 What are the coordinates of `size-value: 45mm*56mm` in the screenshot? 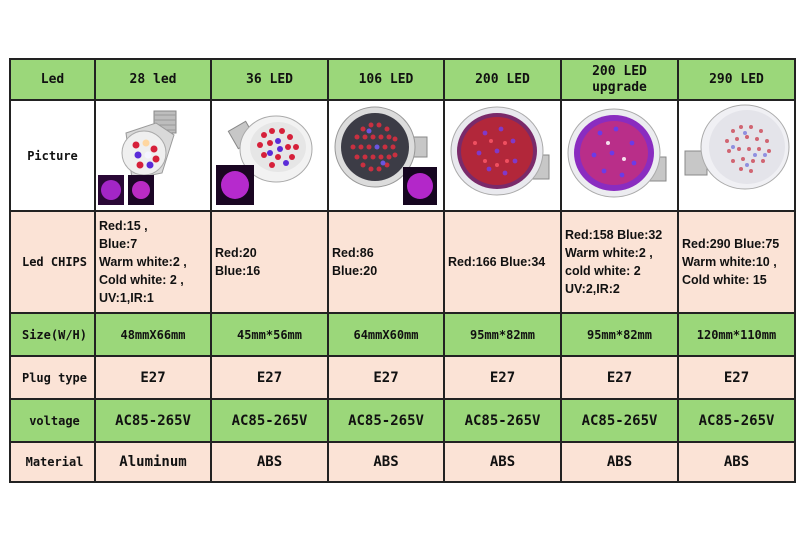 It's located at (269, 334).